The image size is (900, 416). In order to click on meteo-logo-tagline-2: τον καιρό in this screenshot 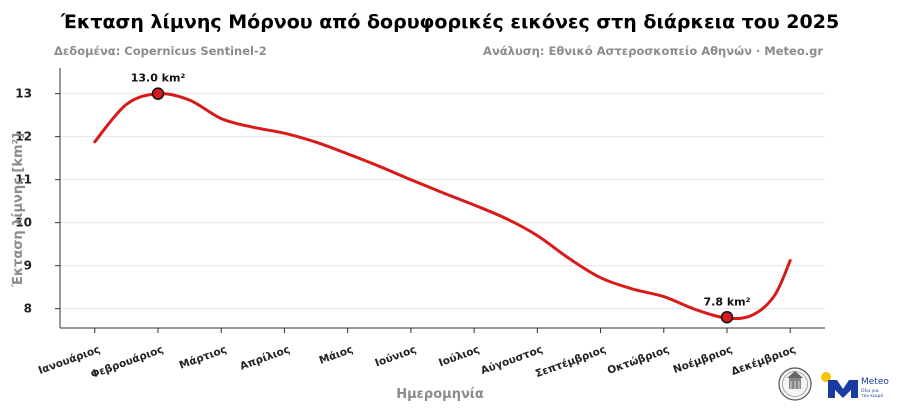, I will do `click(872, 395)`.